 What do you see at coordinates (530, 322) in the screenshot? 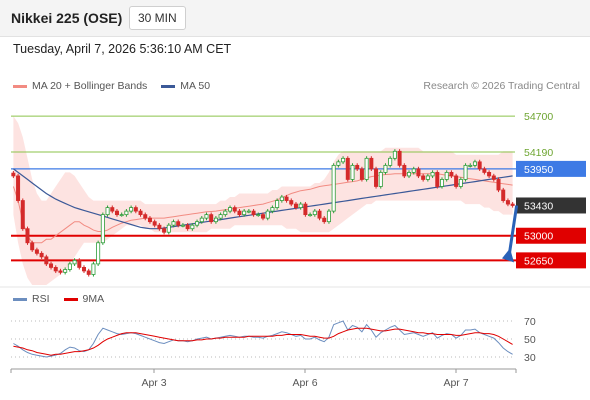
I see `rsi-tick-70: 70` at bounding box center [530, 322].